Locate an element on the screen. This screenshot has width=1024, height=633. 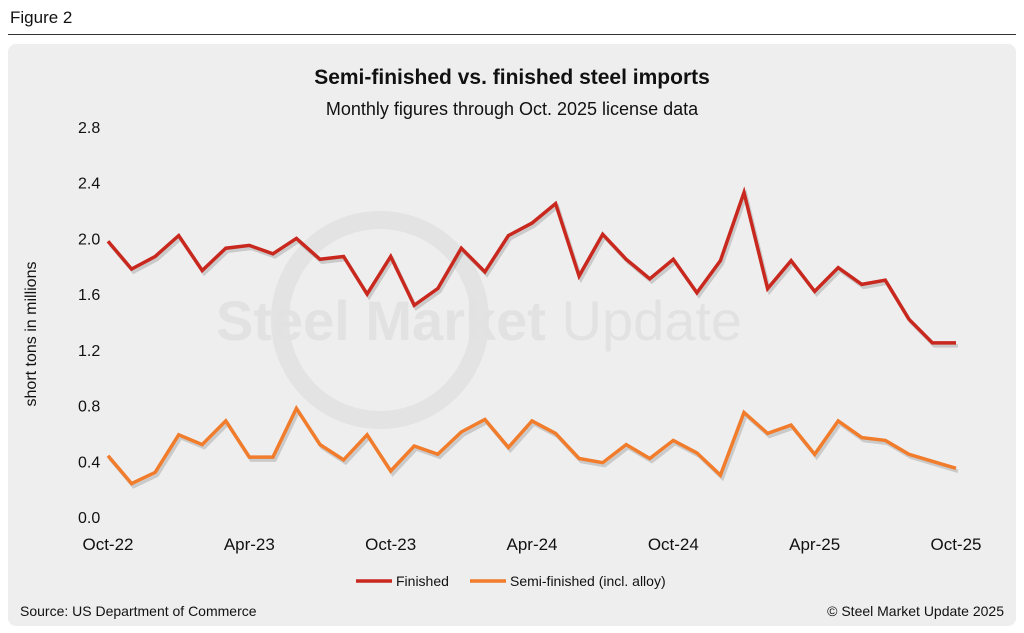
y-tick-label: 2.4 is located at coordinates (89, 184).